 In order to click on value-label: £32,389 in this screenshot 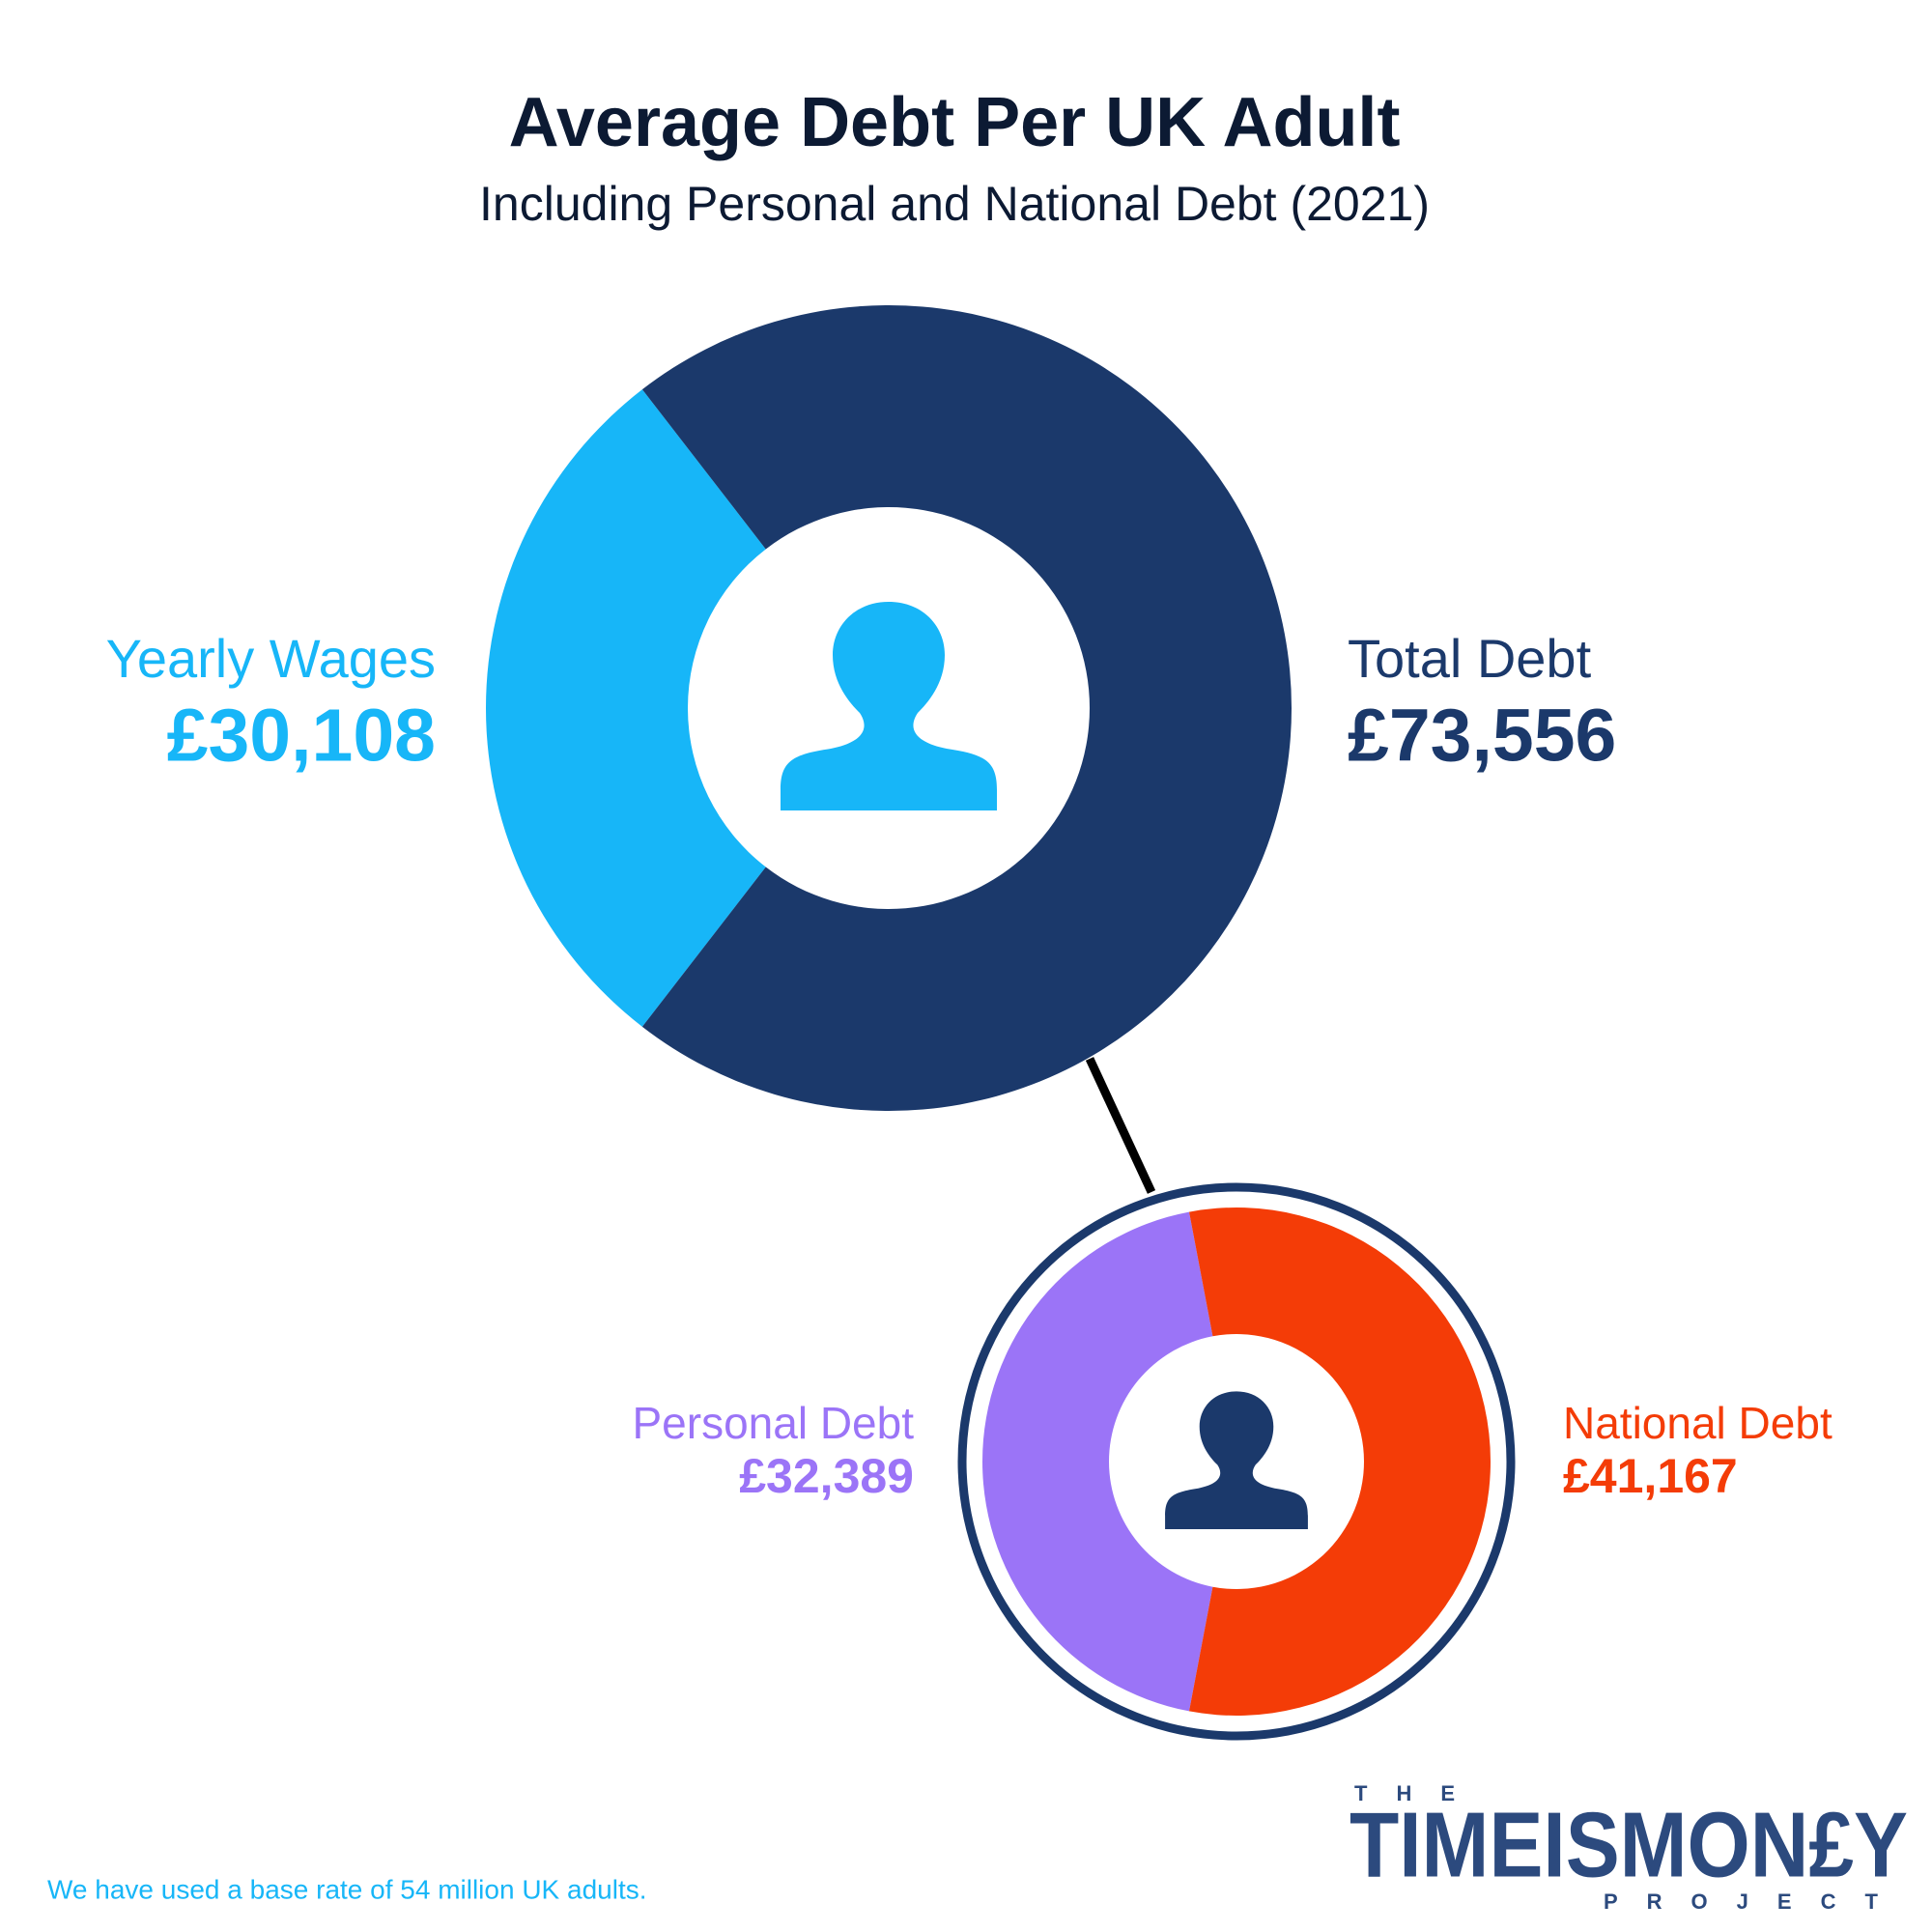, I will do `click(826, 1476)`.